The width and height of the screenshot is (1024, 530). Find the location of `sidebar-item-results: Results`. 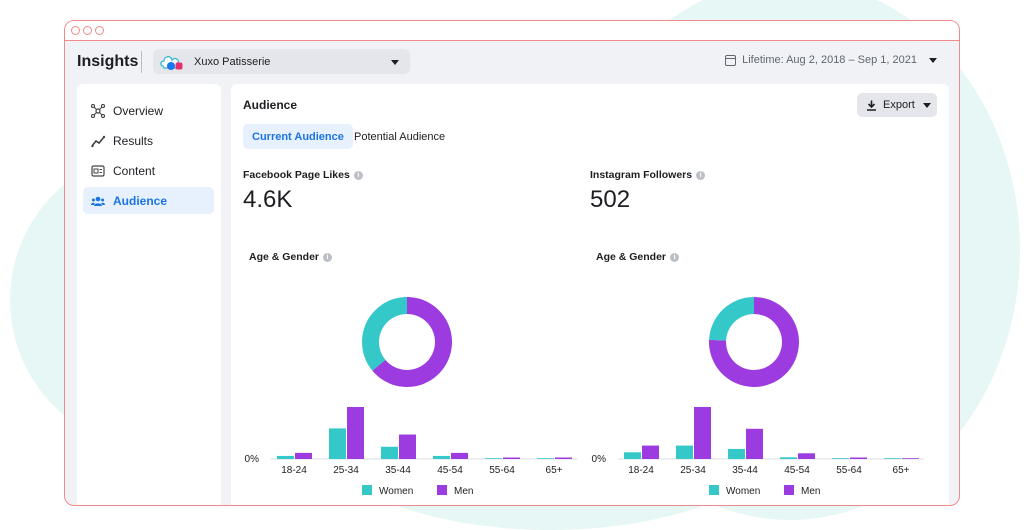

sidebar-item-results: Results is located at coordinates (148, 140).